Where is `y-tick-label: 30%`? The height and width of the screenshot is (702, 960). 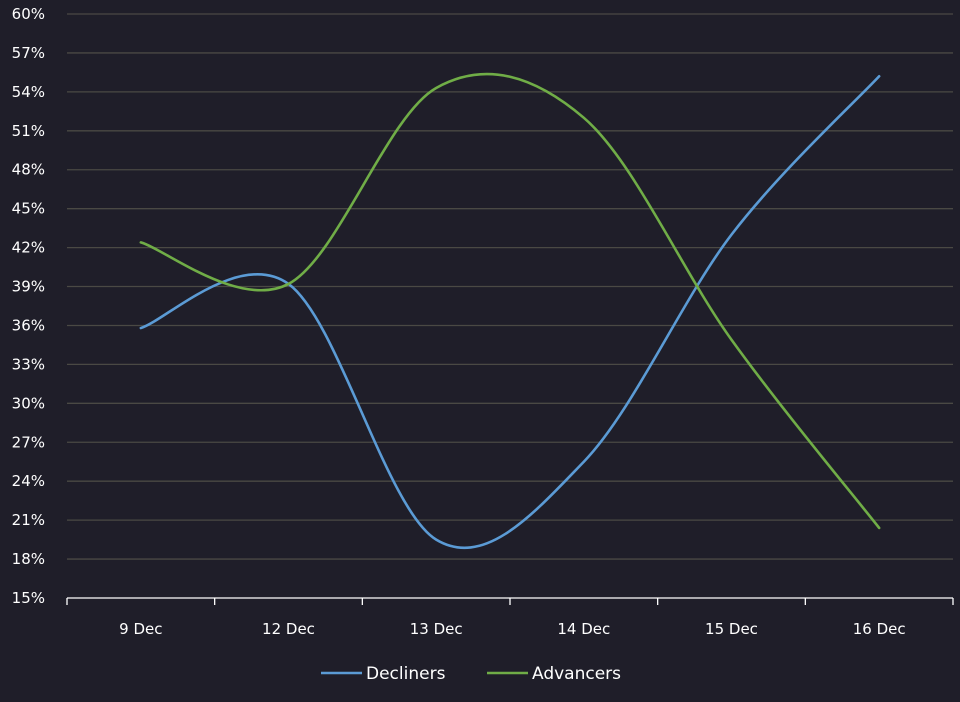
y-tick-label: 30% is located at coordinates (28, 403).